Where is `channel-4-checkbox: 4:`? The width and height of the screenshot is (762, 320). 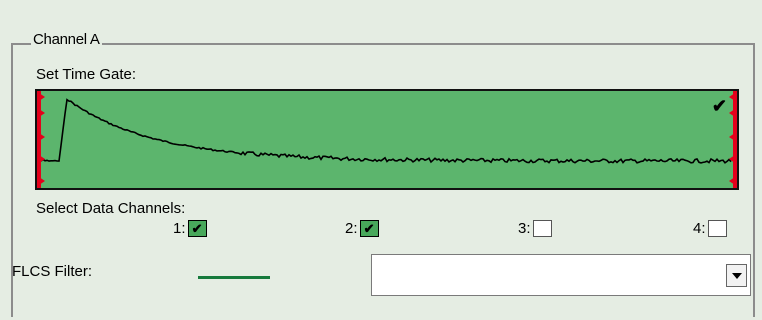 channel-4-checkbox: 4: is located at coordinates (710, 228).